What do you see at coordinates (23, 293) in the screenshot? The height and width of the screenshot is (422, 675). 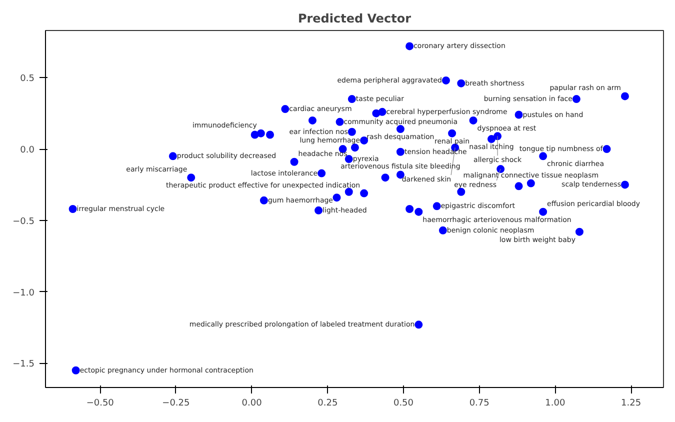 I see `y-tick-label: −1.0` at bounding box center [23, 293].